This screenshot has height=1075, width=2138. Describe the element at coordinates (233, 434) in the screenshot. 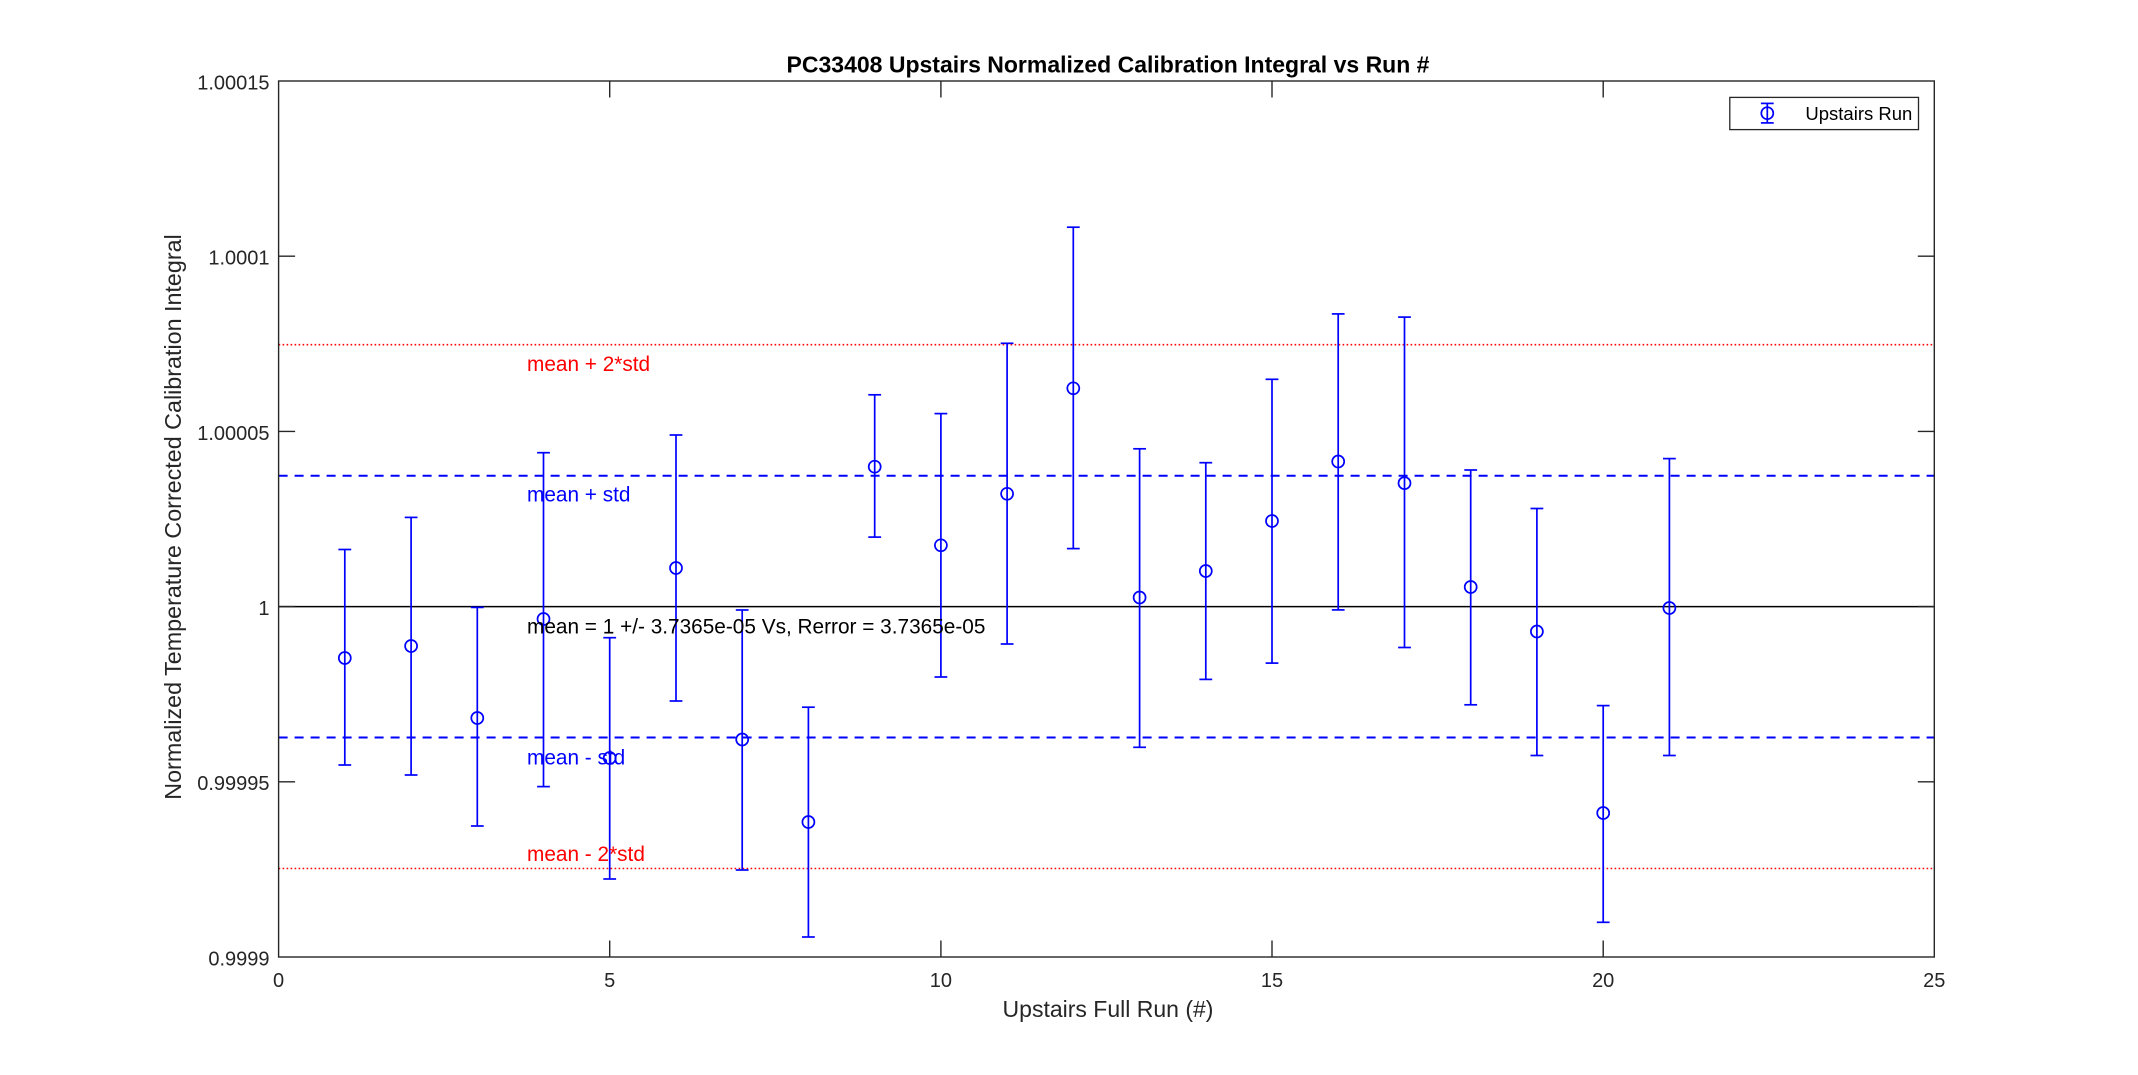

I see `svg-text: 1.00005` at that location.